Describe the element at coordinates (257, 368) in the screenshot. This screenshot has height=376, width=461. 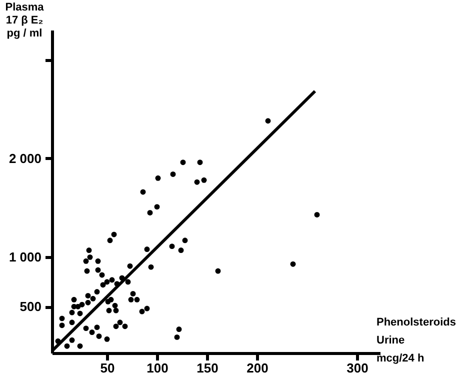
I see `x-tick-label: 200` at that location.